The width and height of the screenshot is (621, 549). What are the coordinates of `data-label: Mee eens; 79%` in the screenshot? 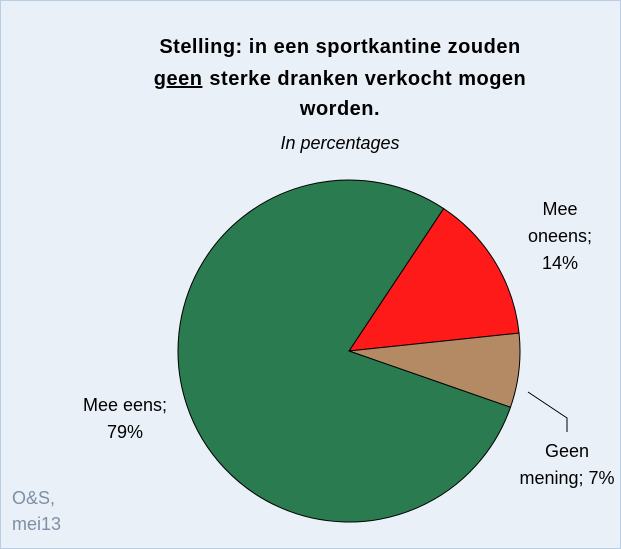 It's located at (125, 418).